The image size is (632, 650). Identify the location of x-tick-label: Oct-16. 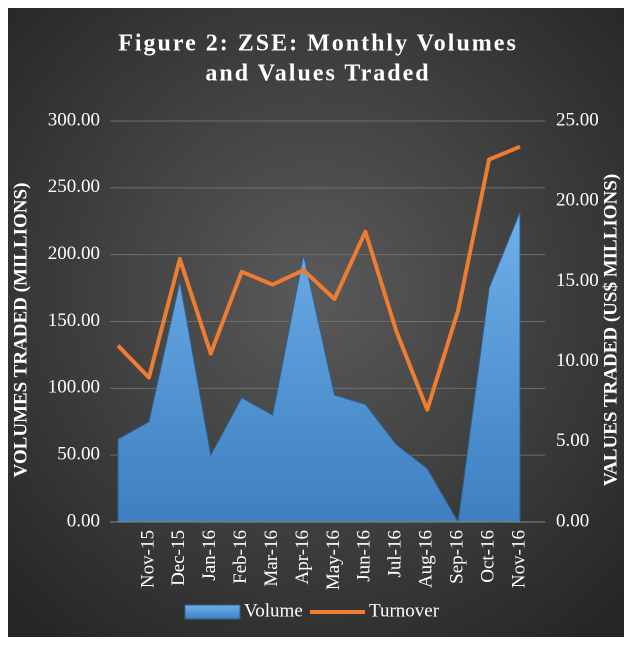
(487, 556).